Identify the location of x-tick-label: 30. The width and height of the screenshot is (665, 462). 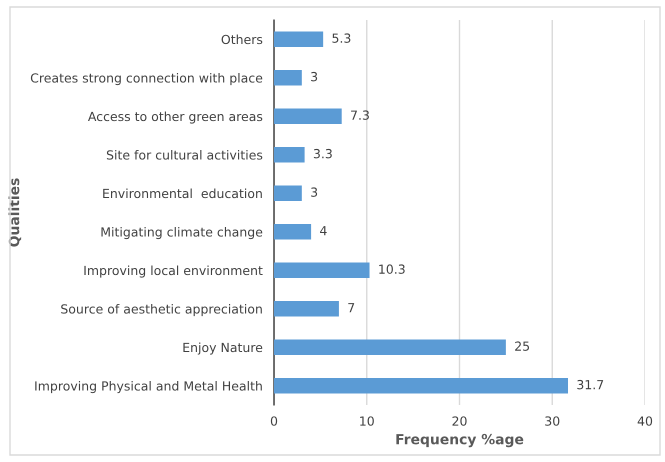
(552, 421).